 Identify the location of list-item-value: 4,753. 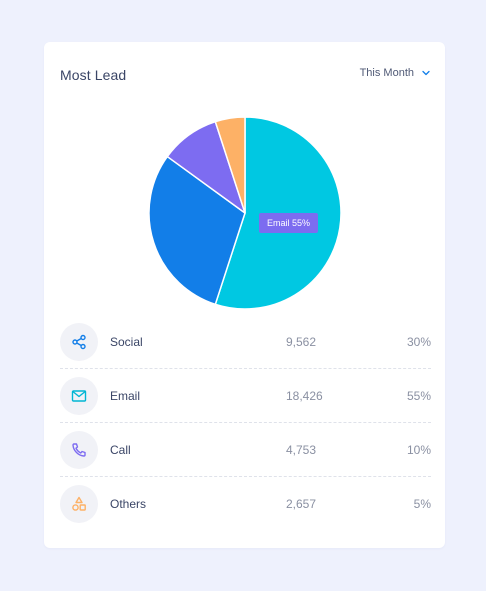
(301, 450).